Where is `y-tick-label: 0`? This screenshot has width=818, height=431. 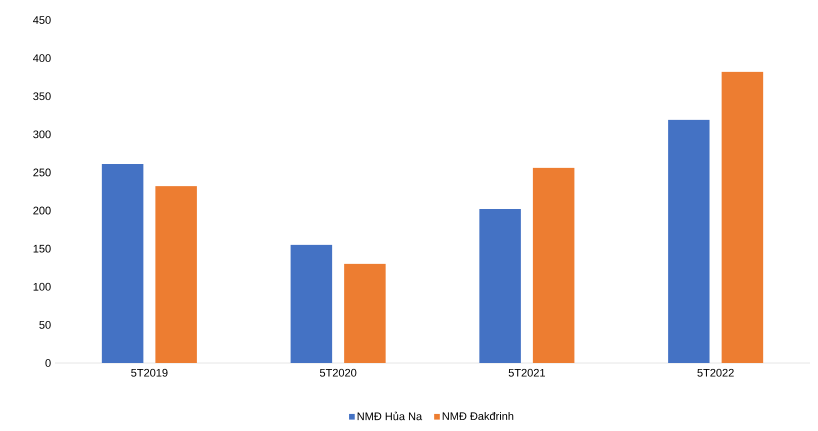
y-tick-label: 0 is located at coordinates (48, 363).